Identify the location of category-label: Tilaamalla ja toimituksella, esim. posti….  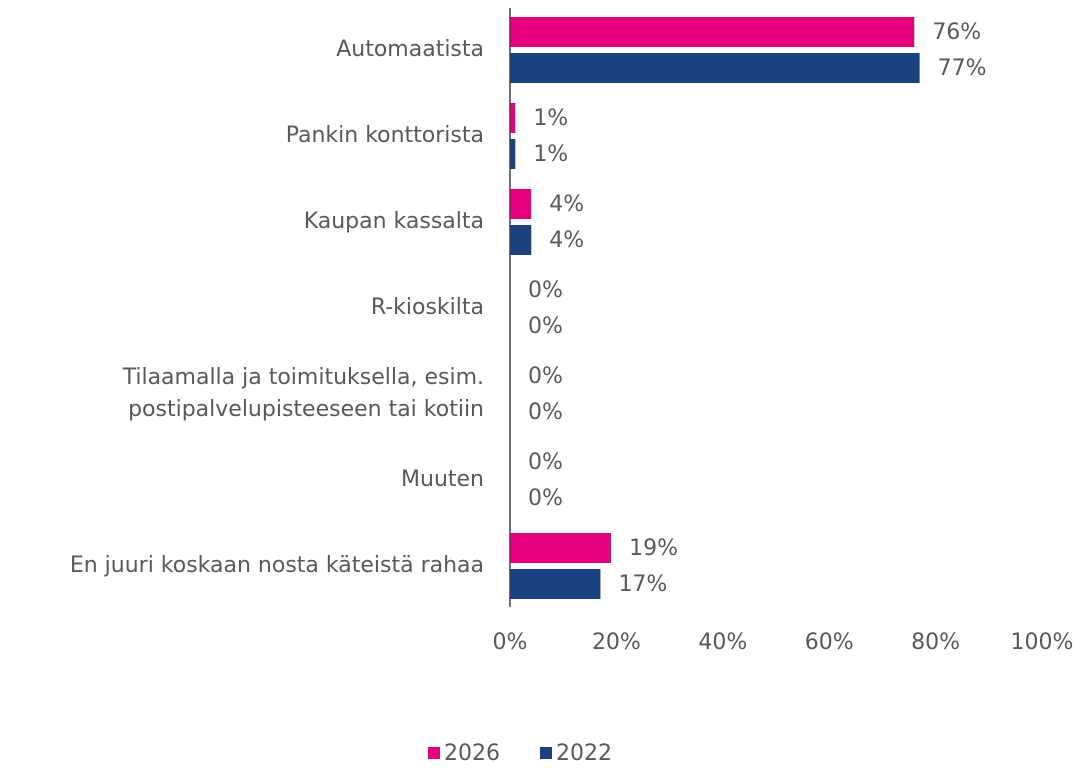
(303, 393).